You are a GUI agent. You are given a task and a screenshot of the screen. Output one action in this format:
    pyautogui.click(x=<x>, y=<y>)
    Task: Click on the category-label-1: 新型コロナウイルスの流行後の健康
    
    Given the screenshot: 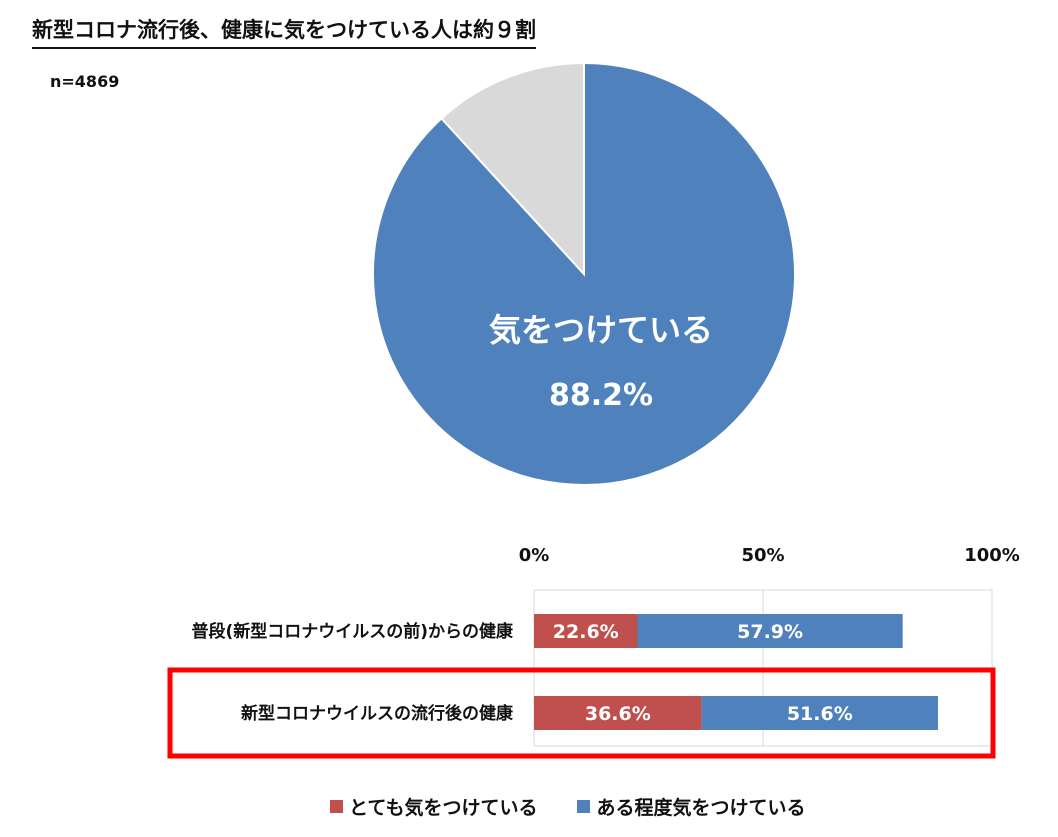 What is the action you would take?
    pyautogui.click(x=377, y=713)
    